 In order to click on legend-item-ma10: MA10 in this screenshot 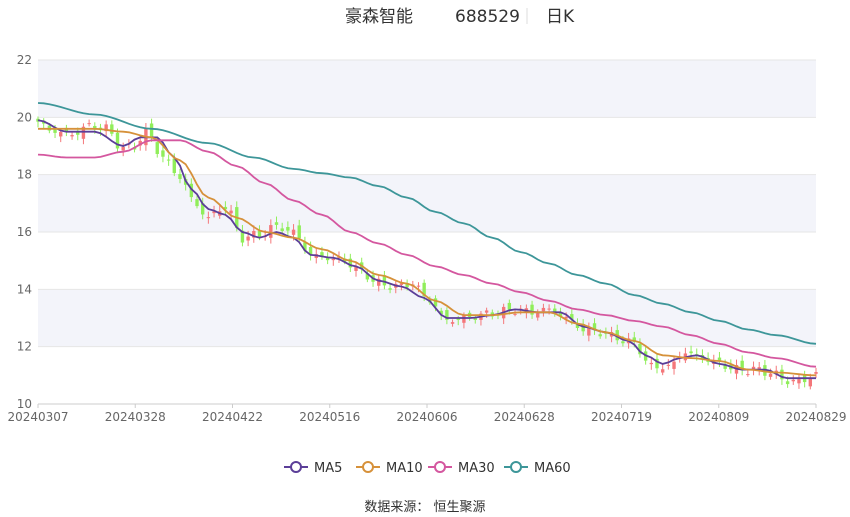, I will do `click(389, 468)`.